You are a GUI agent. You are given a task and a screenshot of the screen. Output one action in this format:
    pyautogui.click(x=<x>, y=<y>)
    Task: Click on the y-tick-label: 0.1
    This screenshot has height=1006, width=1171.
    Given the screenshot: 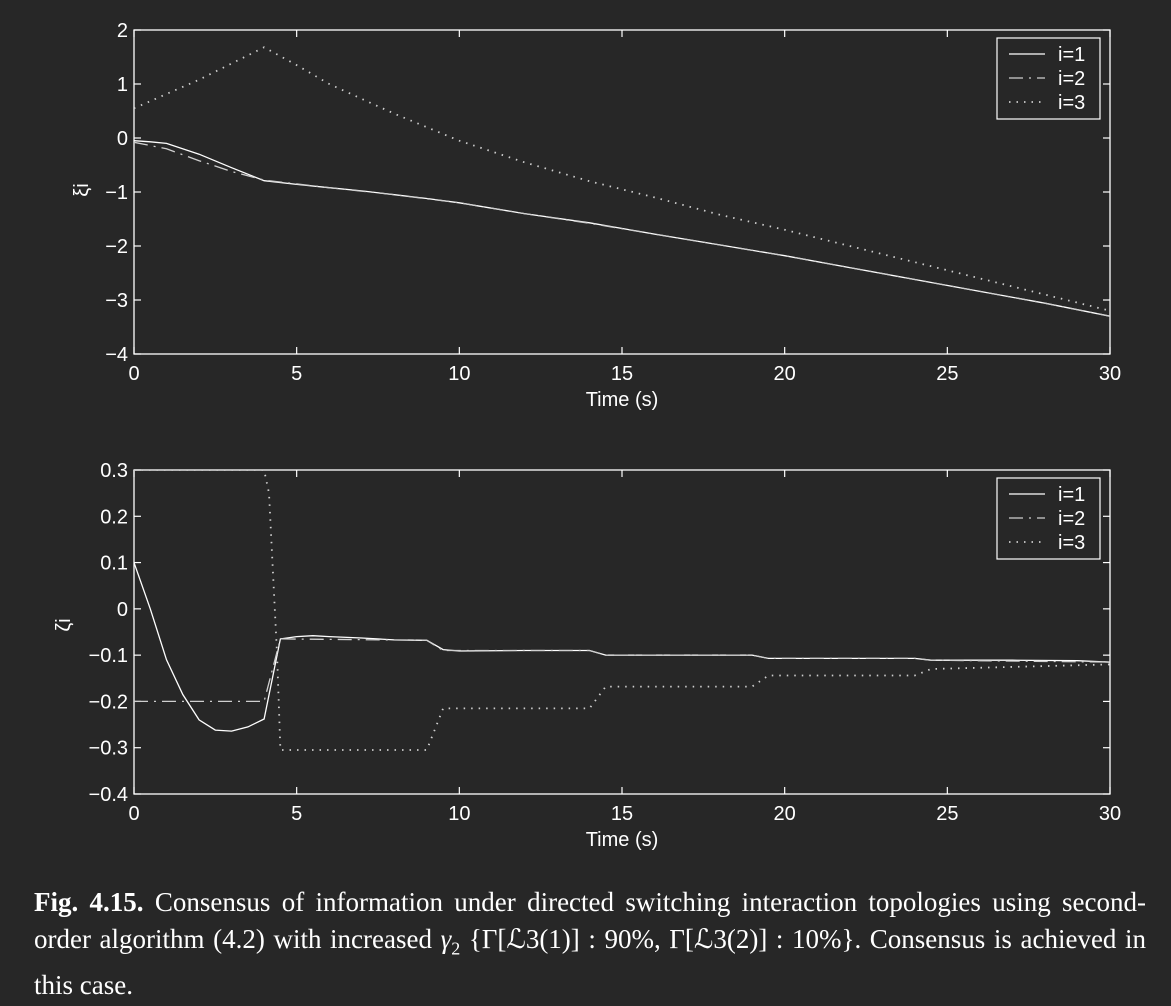 What is the action you would take?
    pyautogui.click(x=114, y=564)
    